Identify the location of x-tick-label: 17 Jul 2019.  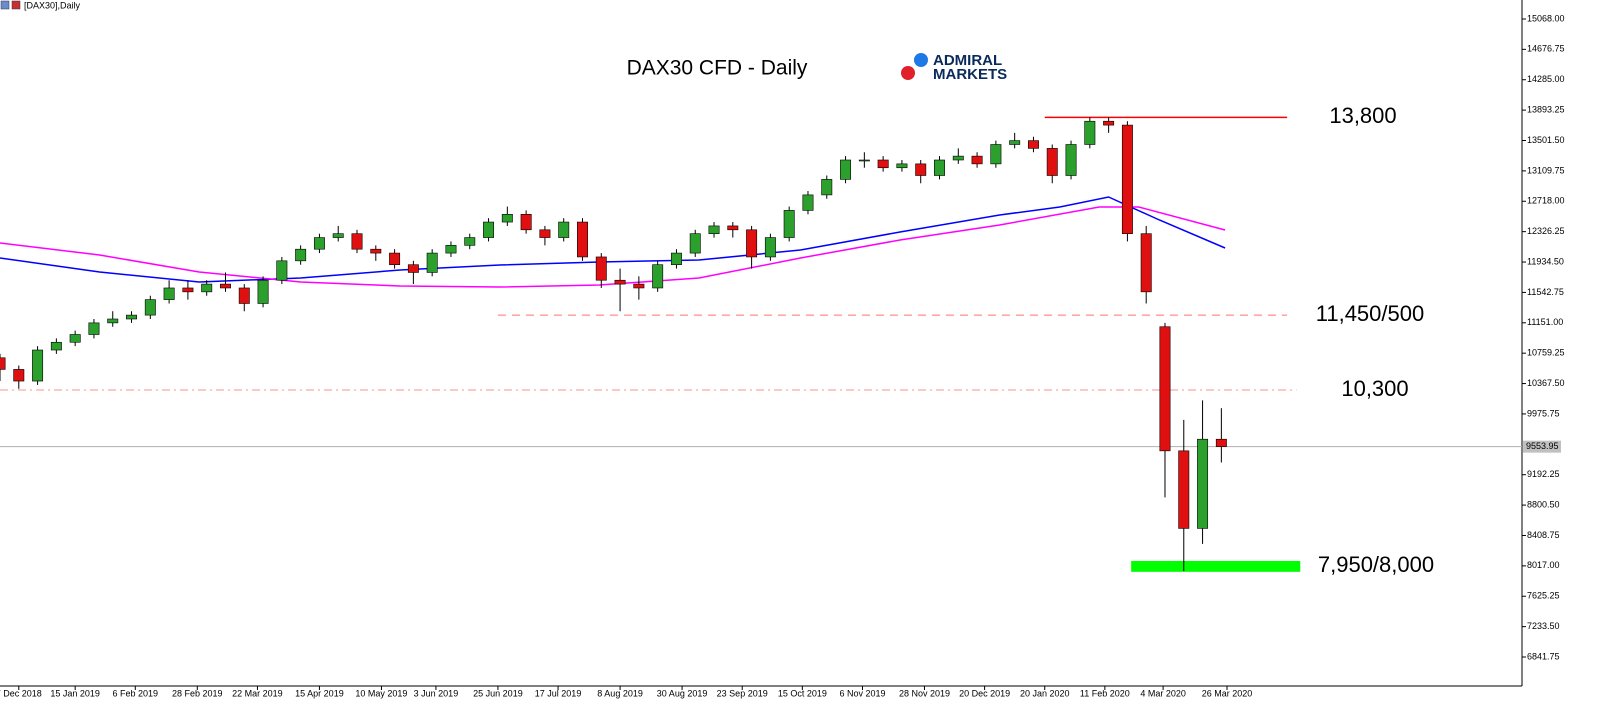
(558, 693).